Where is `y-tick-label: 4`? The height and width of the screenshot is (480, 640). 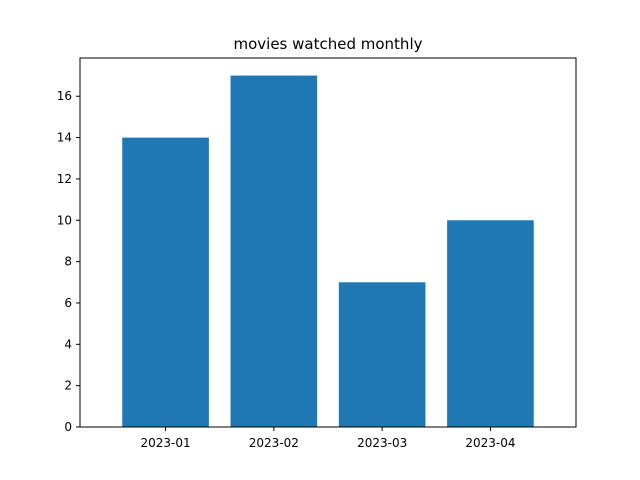
y-tick-label: 4 is located at coordinates (68, 344).